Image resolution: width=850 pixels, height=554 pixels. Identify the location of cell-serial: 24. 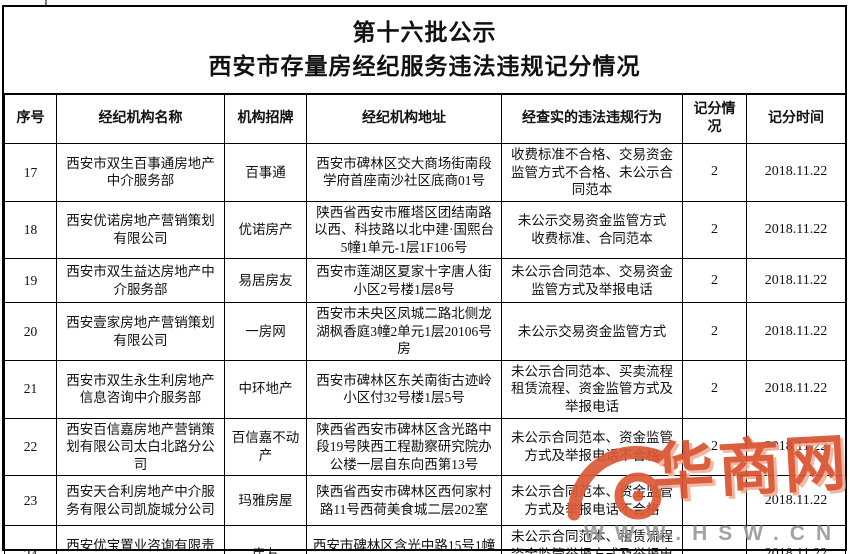
(30, 539).